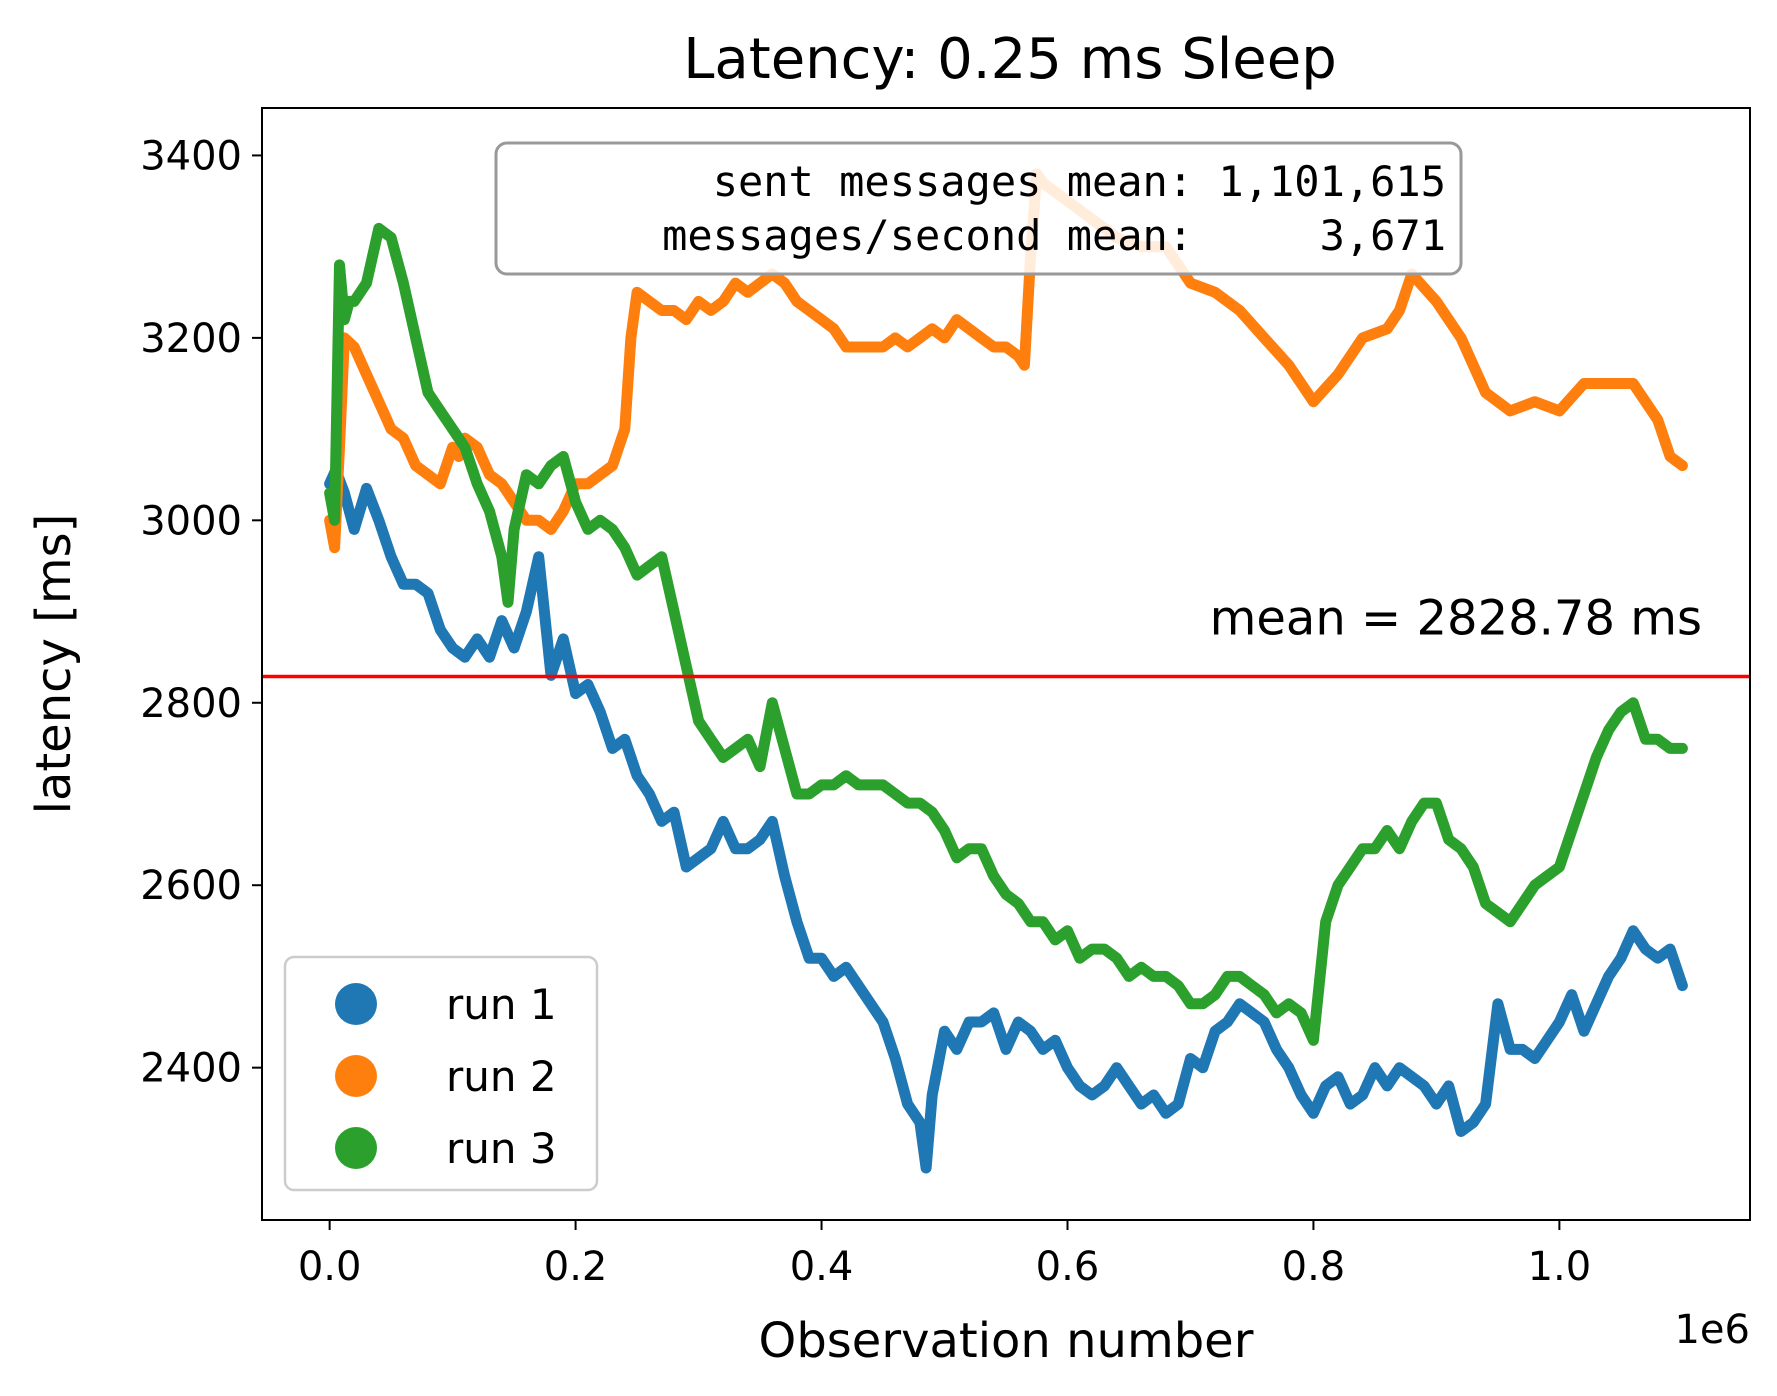 This screenshot has width=1777, height=1396. I want to click on y-tick-label: 3000, so click(191, 521).